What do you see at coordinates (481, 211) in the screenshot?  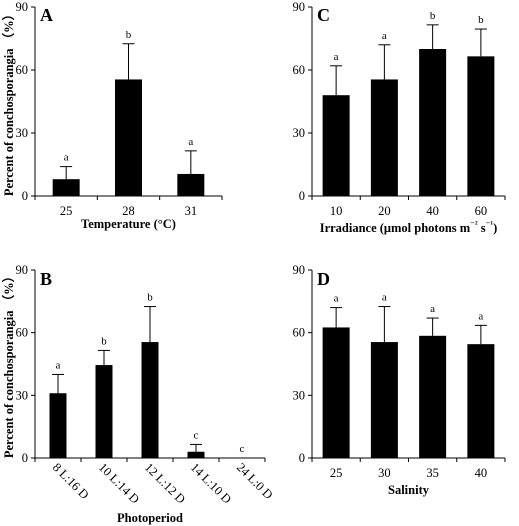 I see `x-tick-label: 60` at bounding box center [481, 211].